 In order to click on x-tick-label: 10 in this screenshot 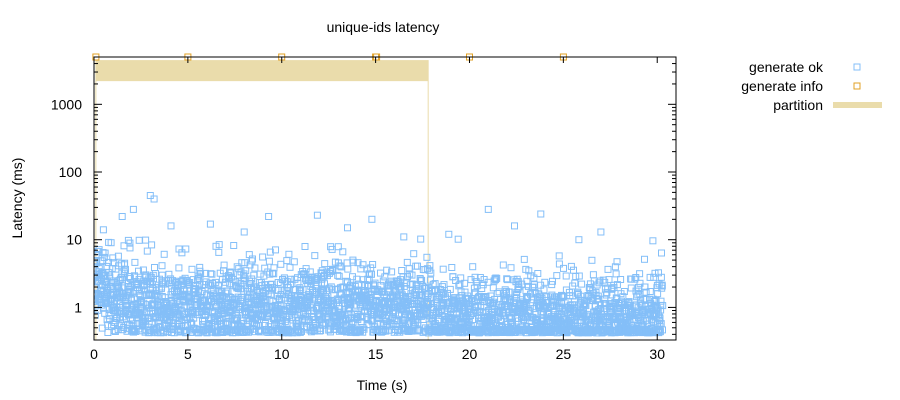, I will do `click(282, 354)`.